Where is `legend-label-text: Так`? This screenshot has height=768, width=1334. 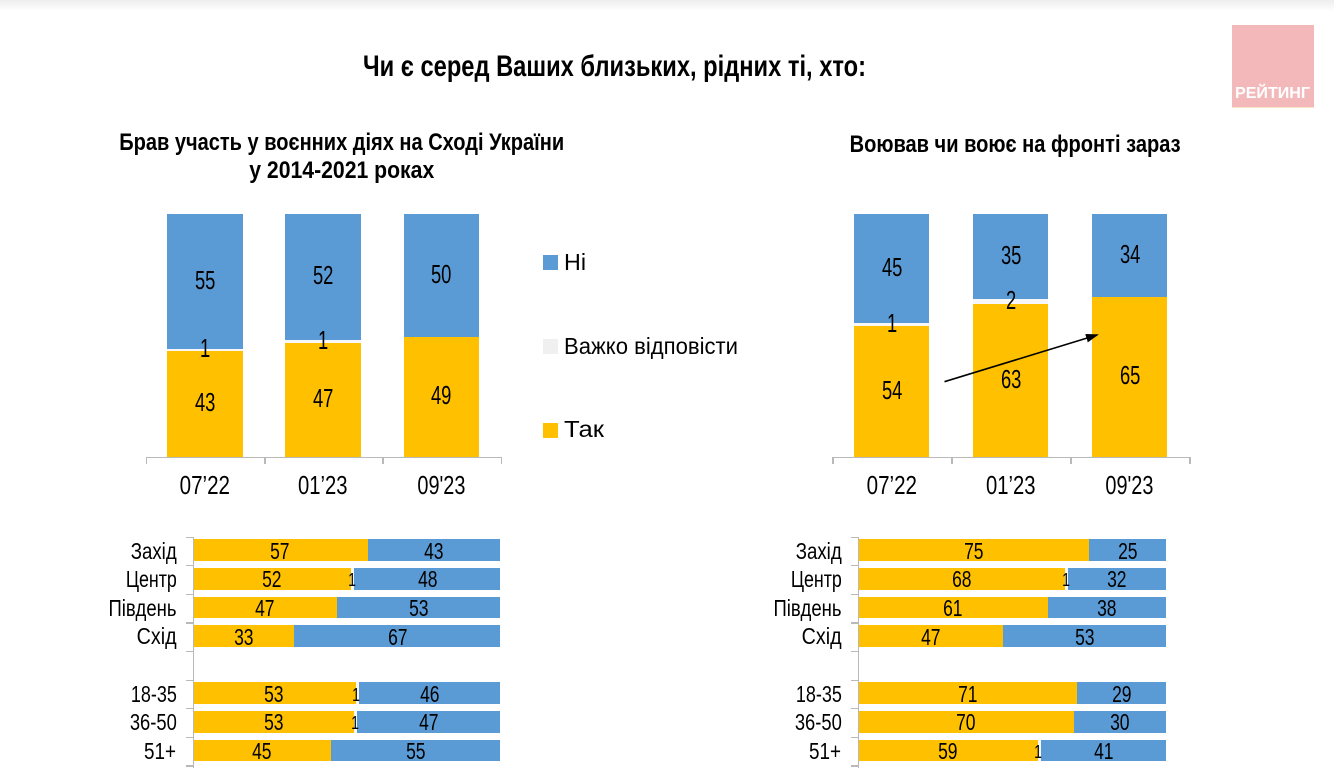
legend-label-text: Так is located at coordinates (584, 429).